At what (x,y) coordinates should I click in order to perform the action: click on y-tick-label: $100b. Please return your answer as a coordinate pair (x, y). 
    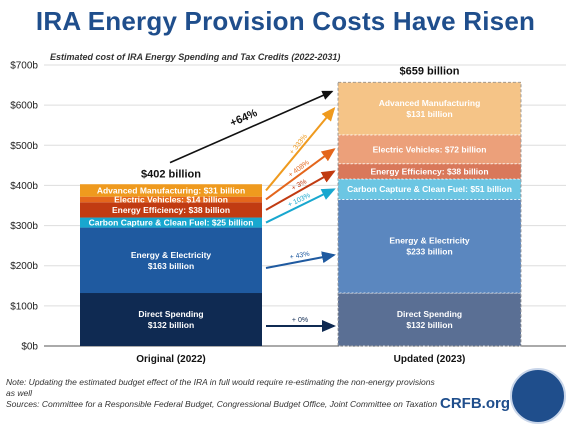
    Looking at the image, I should click on (24, 306).